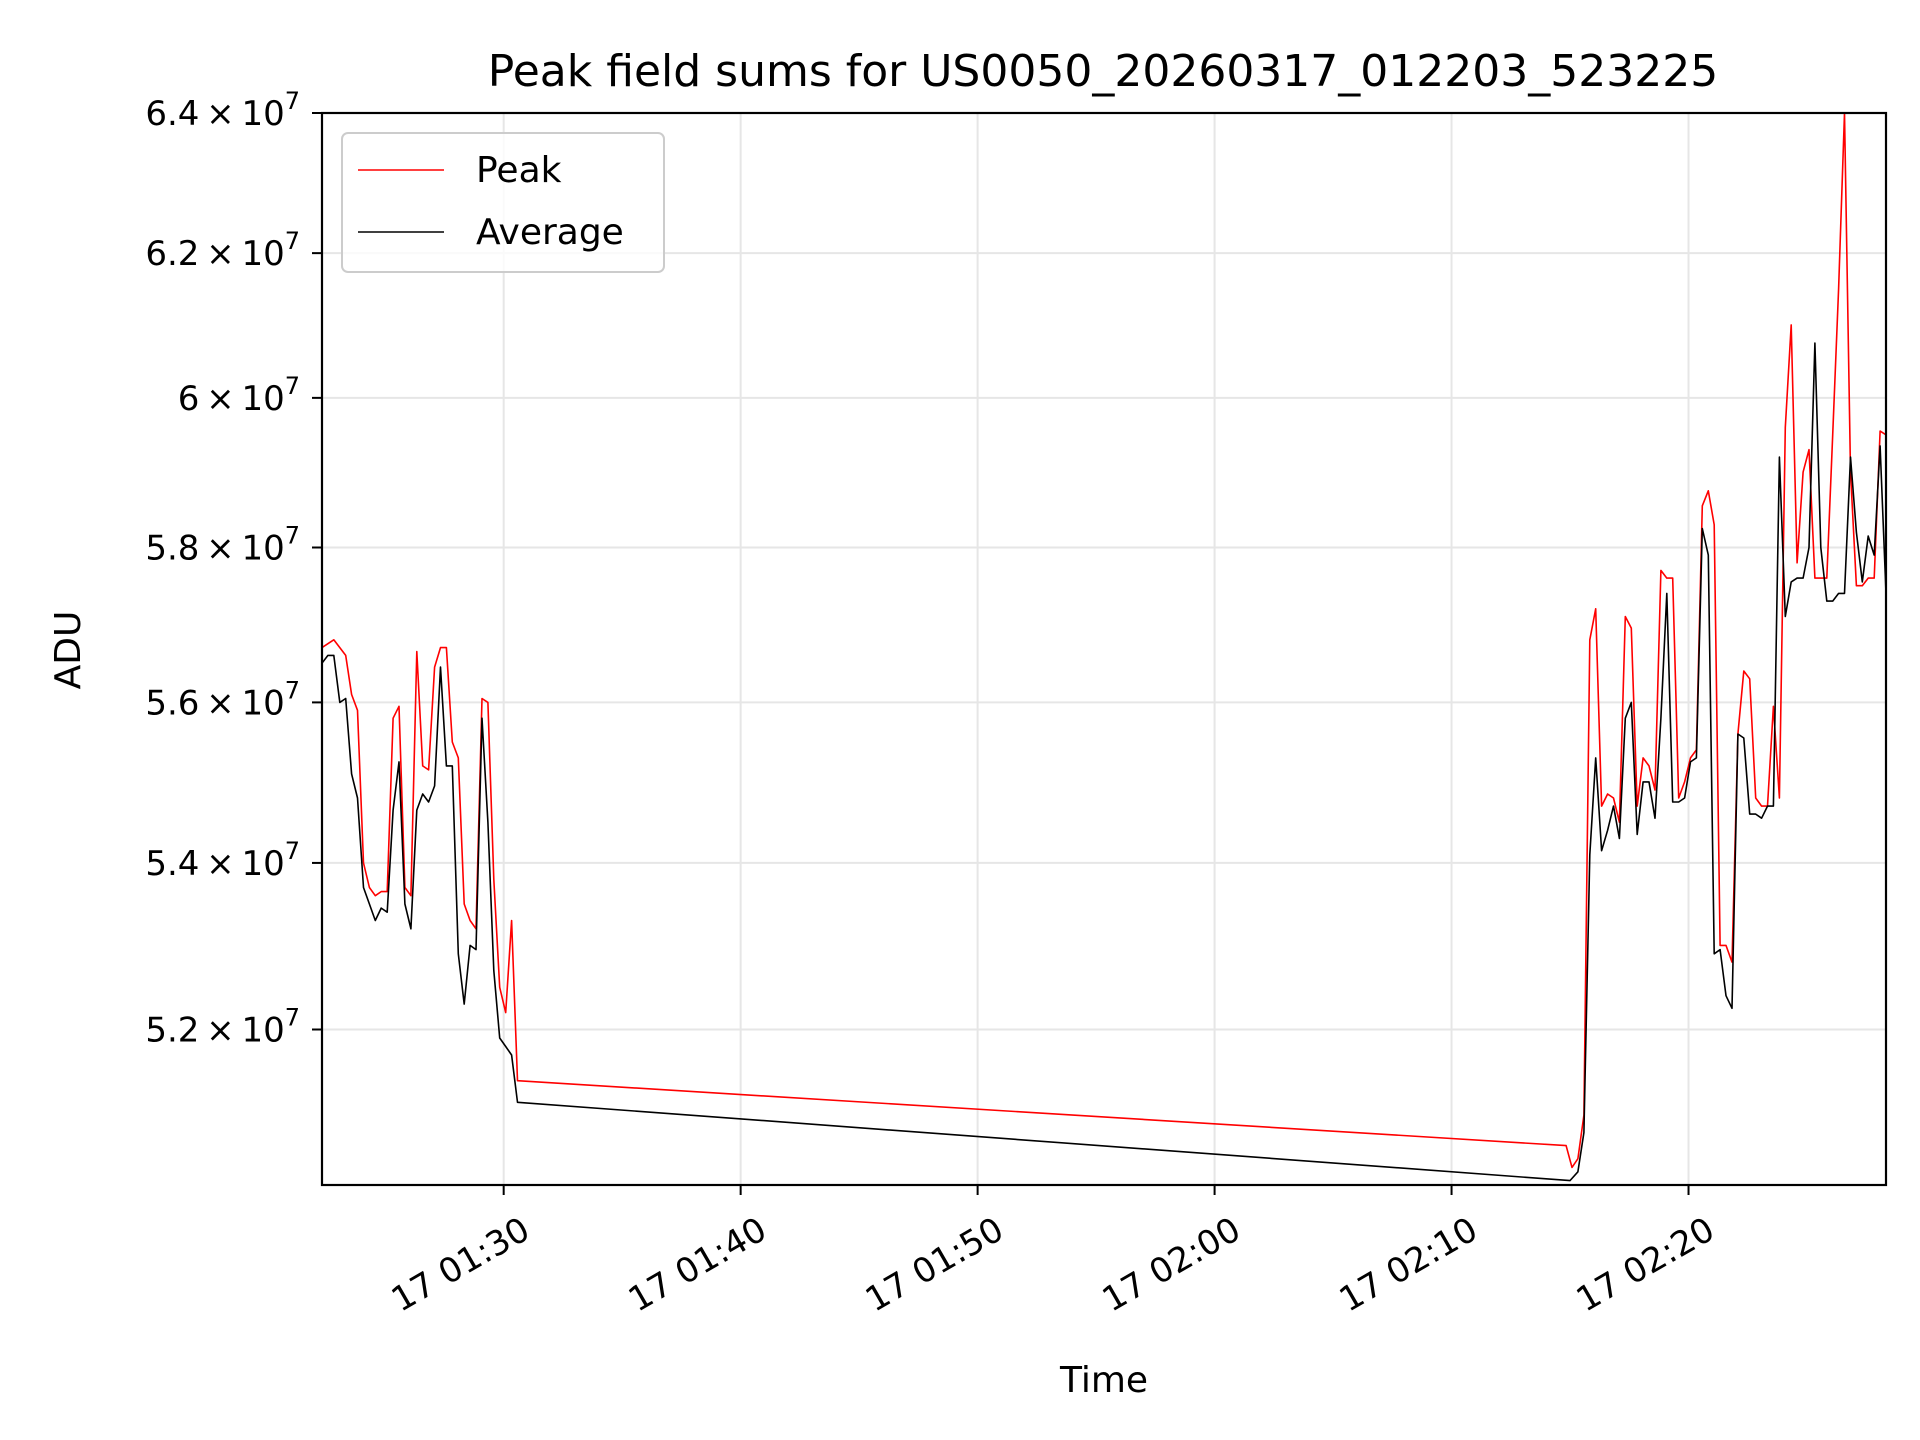  I want to click on y-tick-label: 5.6 × 10⁷, so click(222, 699).